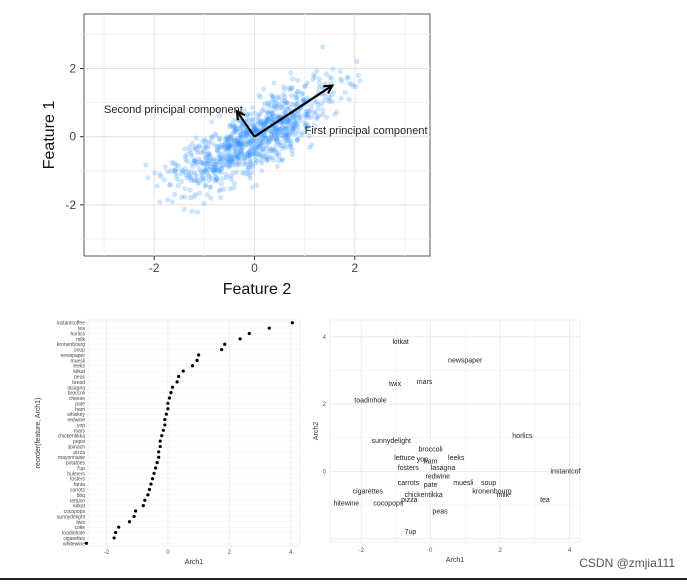 The height and width of the screenshot is (585, 687). I want to click on archetype-plot-panel, so click(455, 431).